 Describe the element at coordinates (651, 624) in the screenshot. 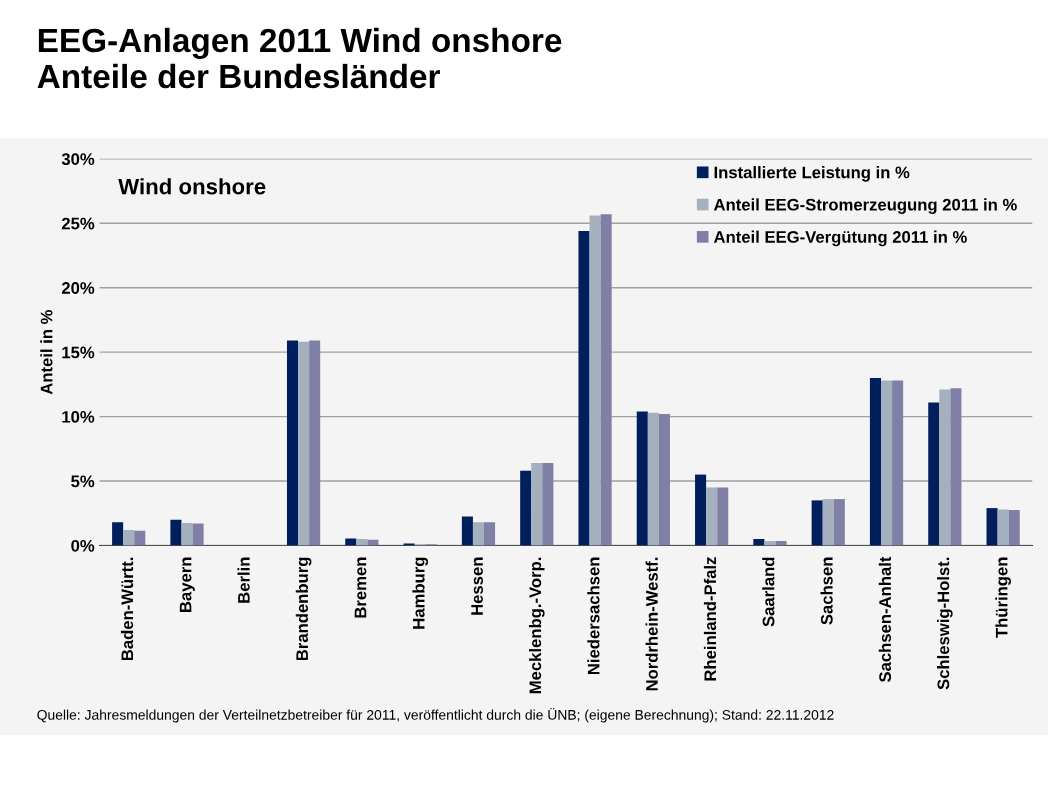

I see `x-tick-label: Nordrhein-Westf.` at that location.